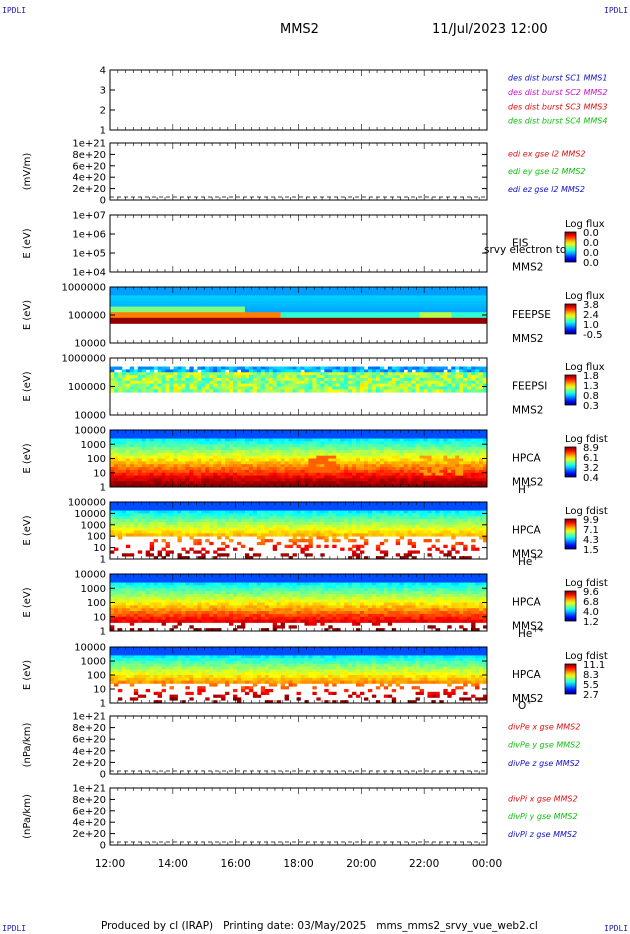 The width and height of the screenshot is (630, 934). I want to click on p1-ytick-label: 1, so click(103, 131).